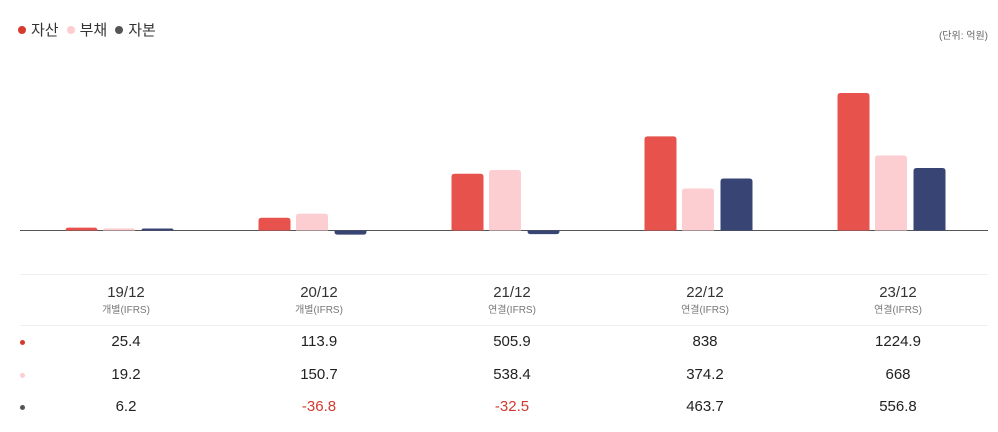  Describe the element at coordinates (319, 374) in the screenshot. I see `value-liabilities-20-12: 150.7` at that location.